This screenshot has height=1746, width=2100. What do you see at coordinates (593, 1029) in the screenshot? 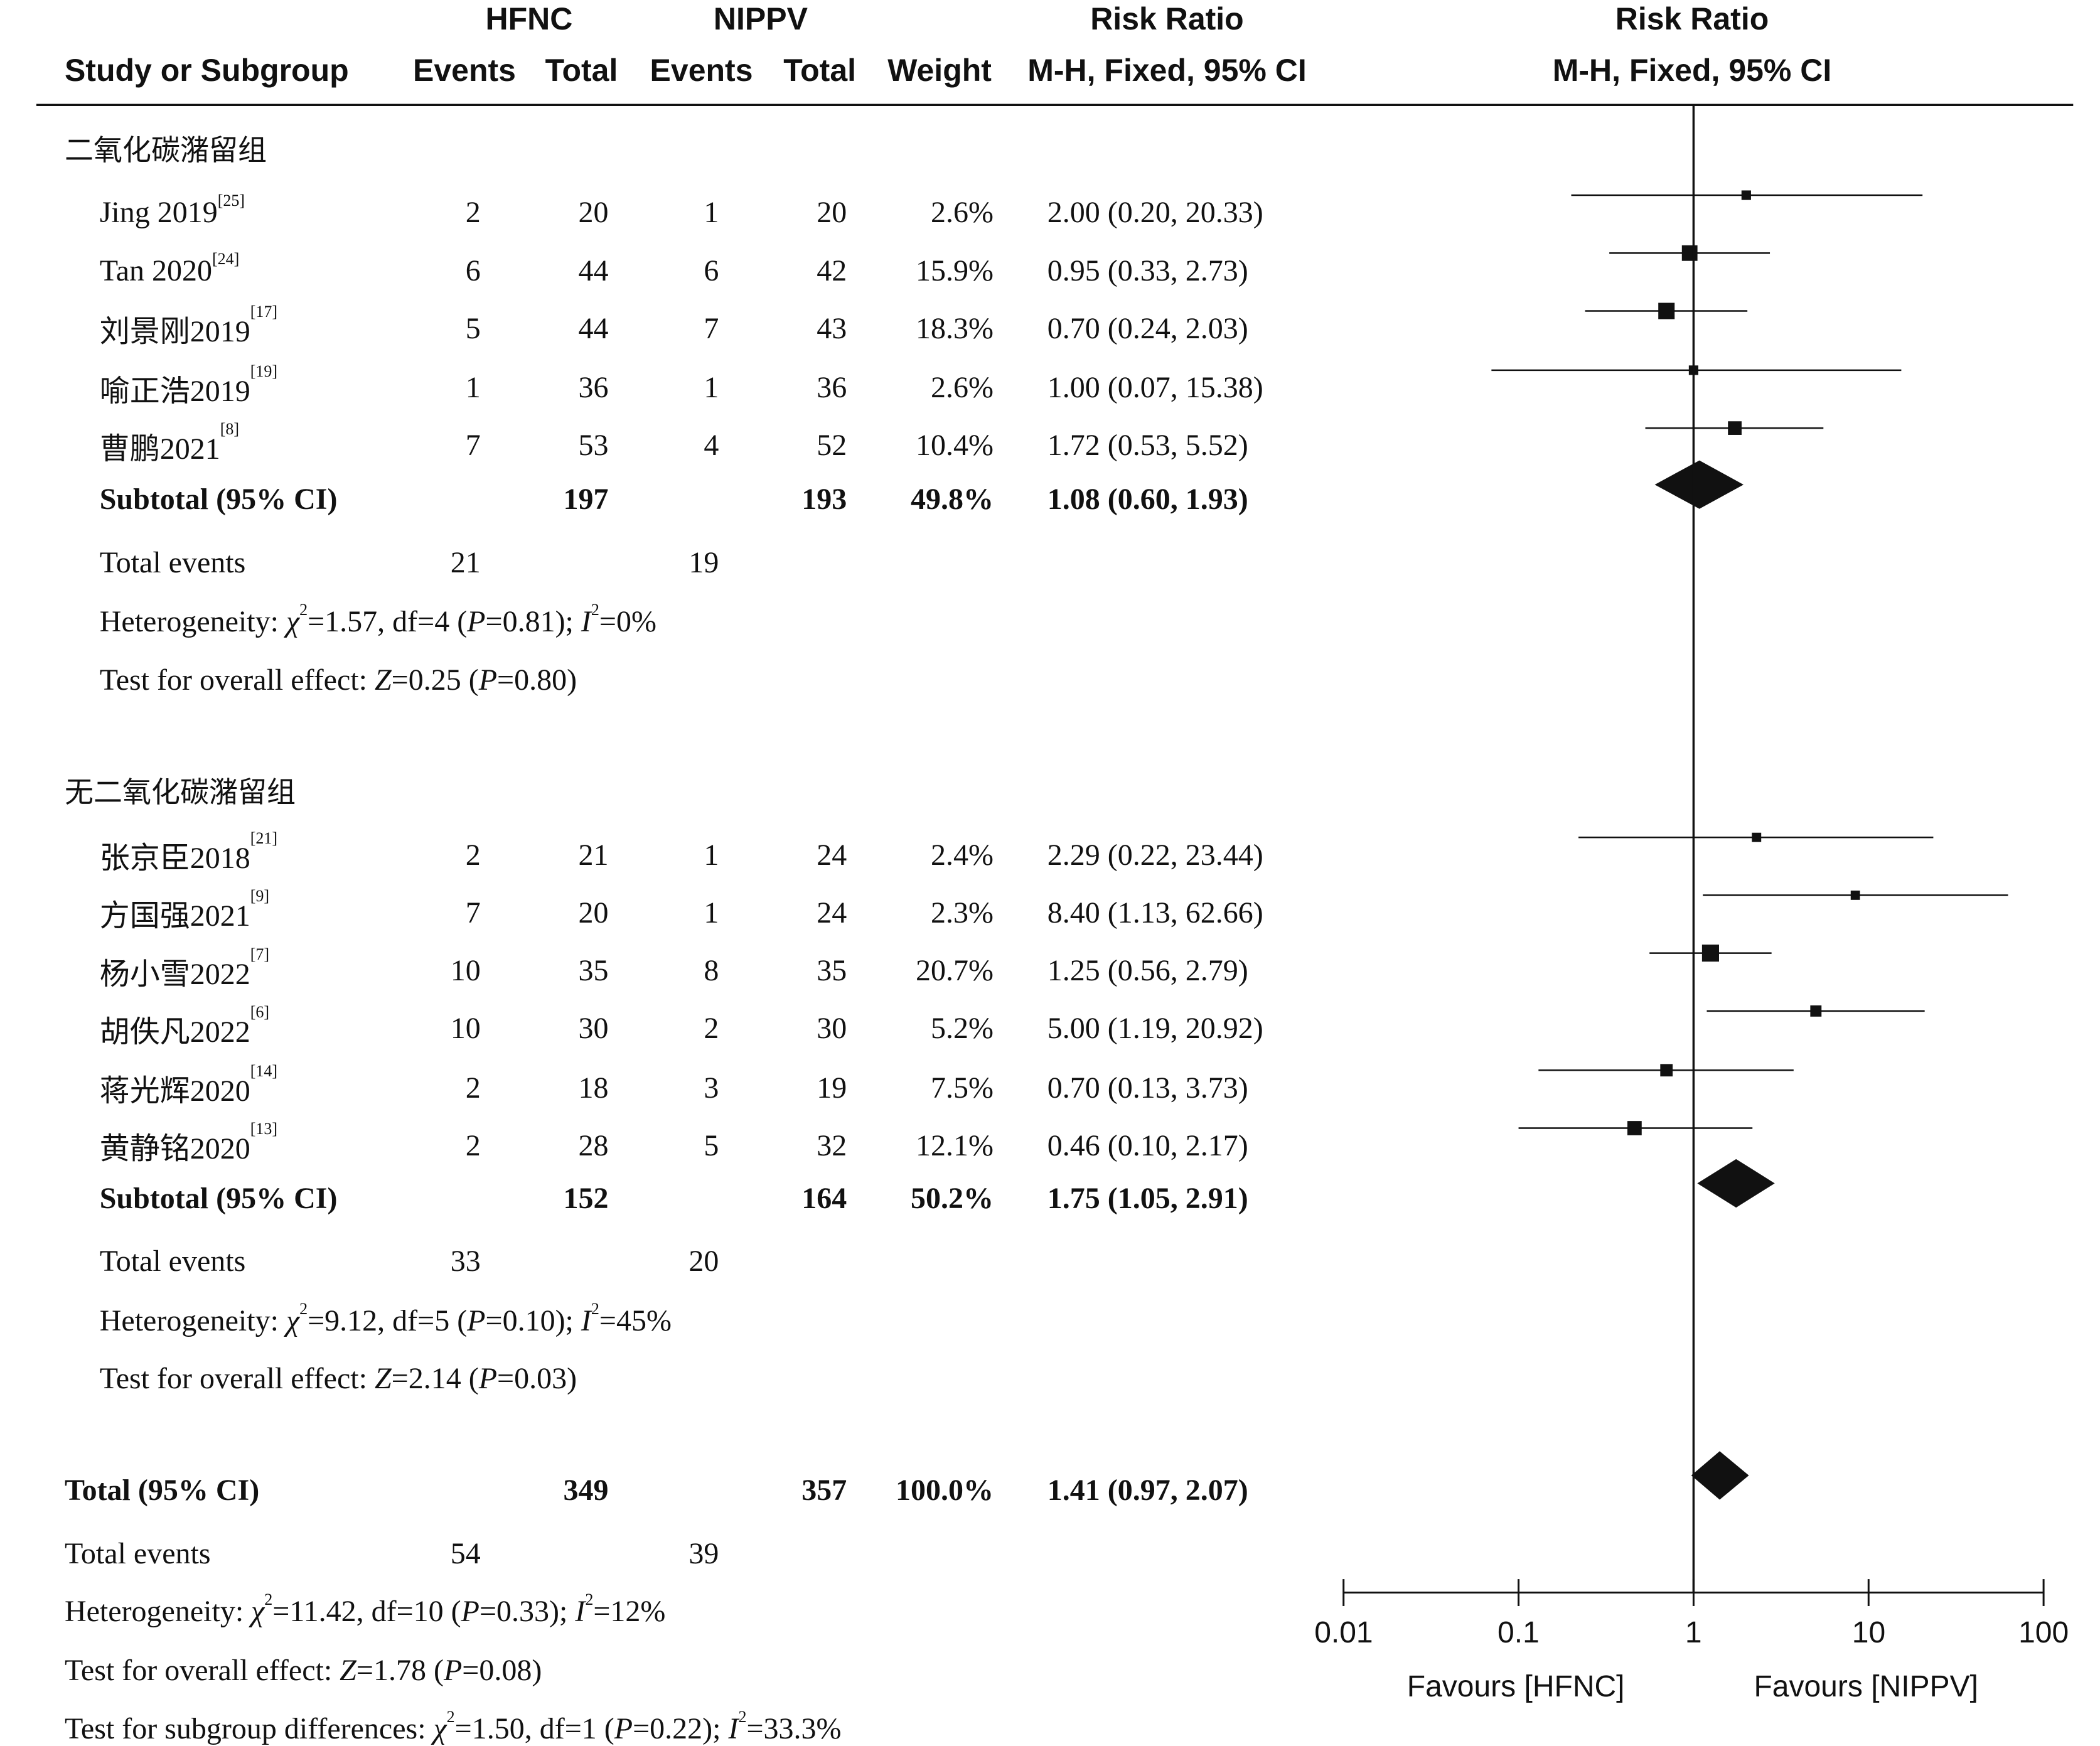
I see `hfnc-total: 30` at bounding box center [593, 1029].